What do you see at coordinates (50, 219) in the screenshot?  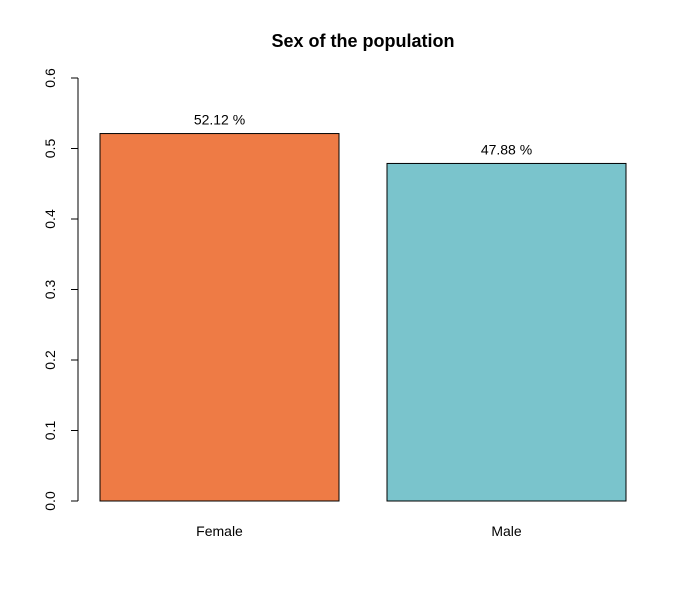 I see `y-tick-label: 0.4` at bounding box center [50, 219].